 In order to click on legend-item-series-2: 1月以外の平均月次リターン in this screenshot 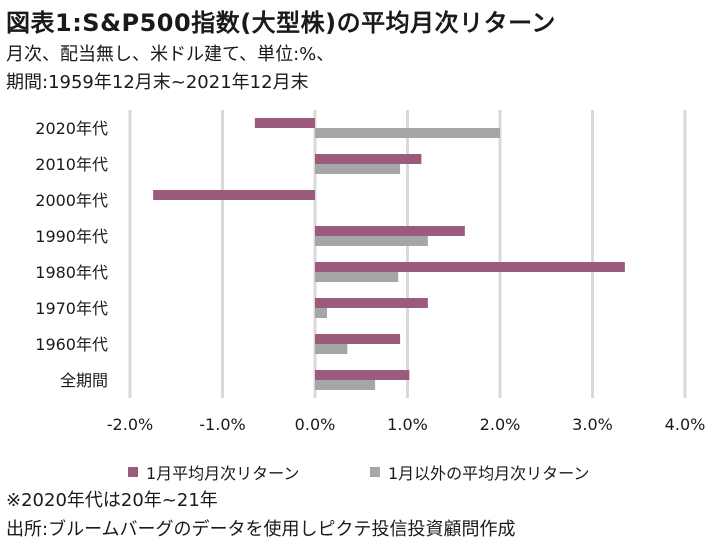, I will do `click(479, 472)`.